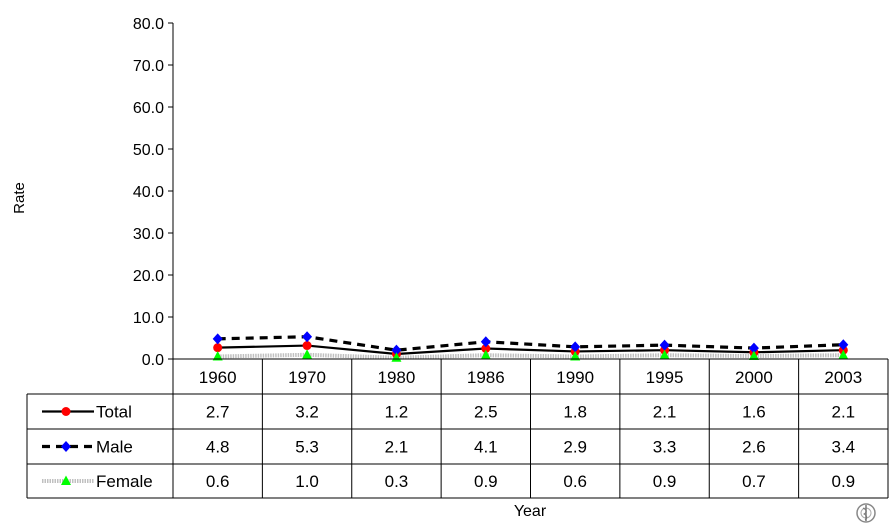 The height and width of the screenshot is (523, 890). Describe the element at coordinates (754, 481) in the screenshot. I see `data-label-female: 0.7` at that location.